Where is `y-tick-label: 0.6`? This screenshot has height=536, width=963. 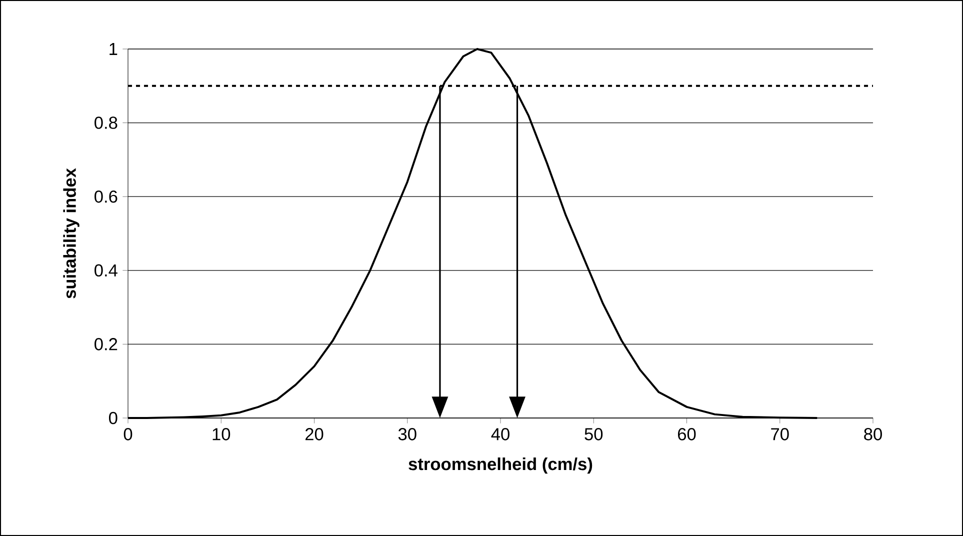 y-tick-label: 0.6 is located at coordinates (106, 196).